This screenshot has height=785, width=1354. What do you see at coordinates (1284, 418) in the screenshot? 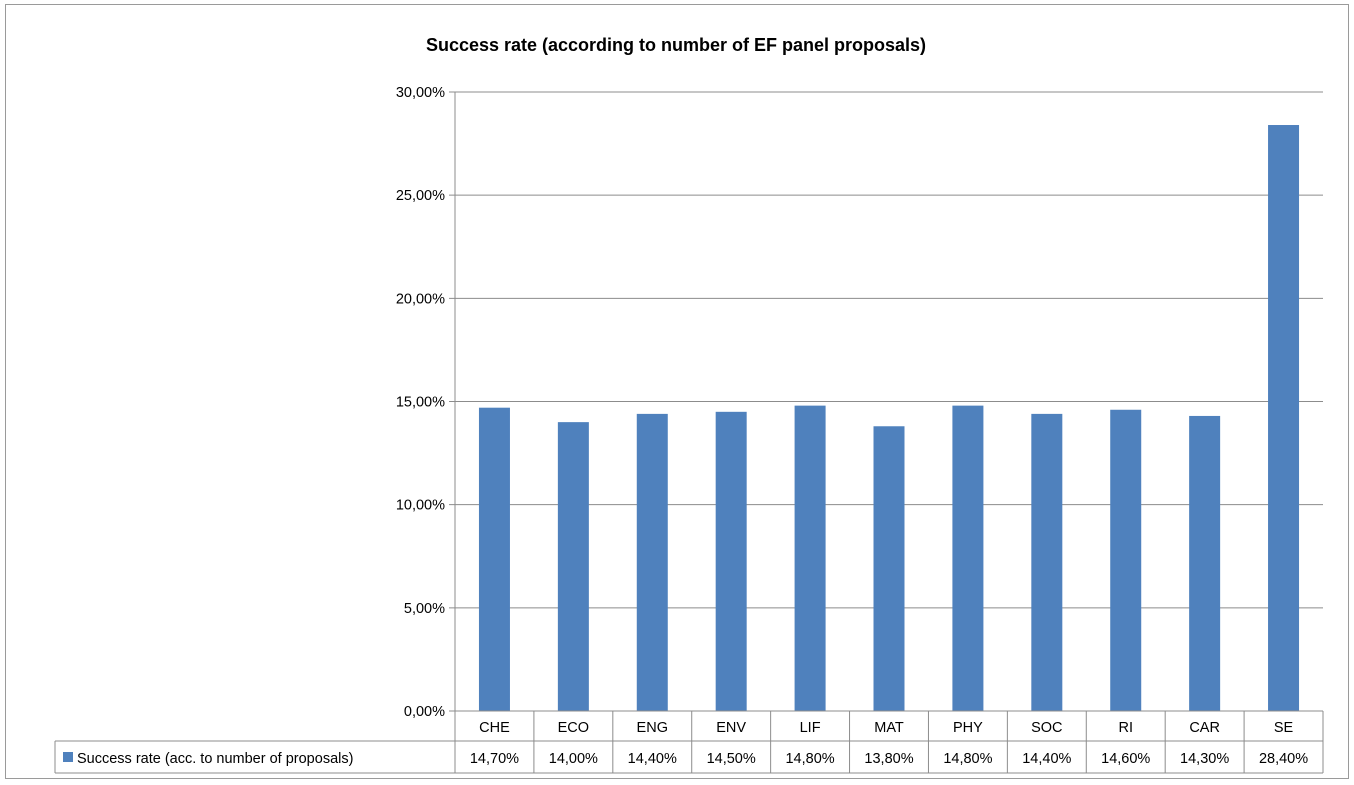
I see `bar-se` at bounding box center [1284, 418].